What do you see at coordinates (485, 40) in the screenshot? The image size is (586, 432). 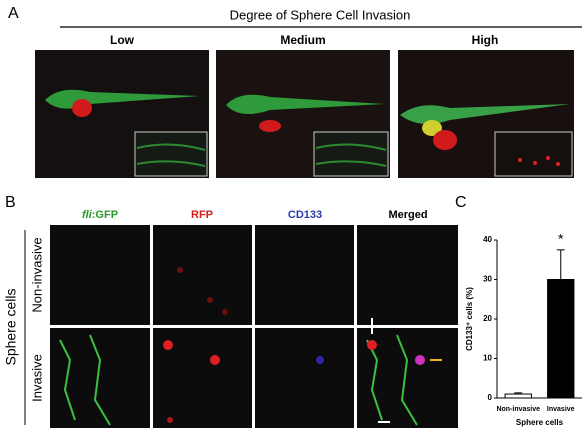 I see `image-label: High` at bounding box center [485, 40].